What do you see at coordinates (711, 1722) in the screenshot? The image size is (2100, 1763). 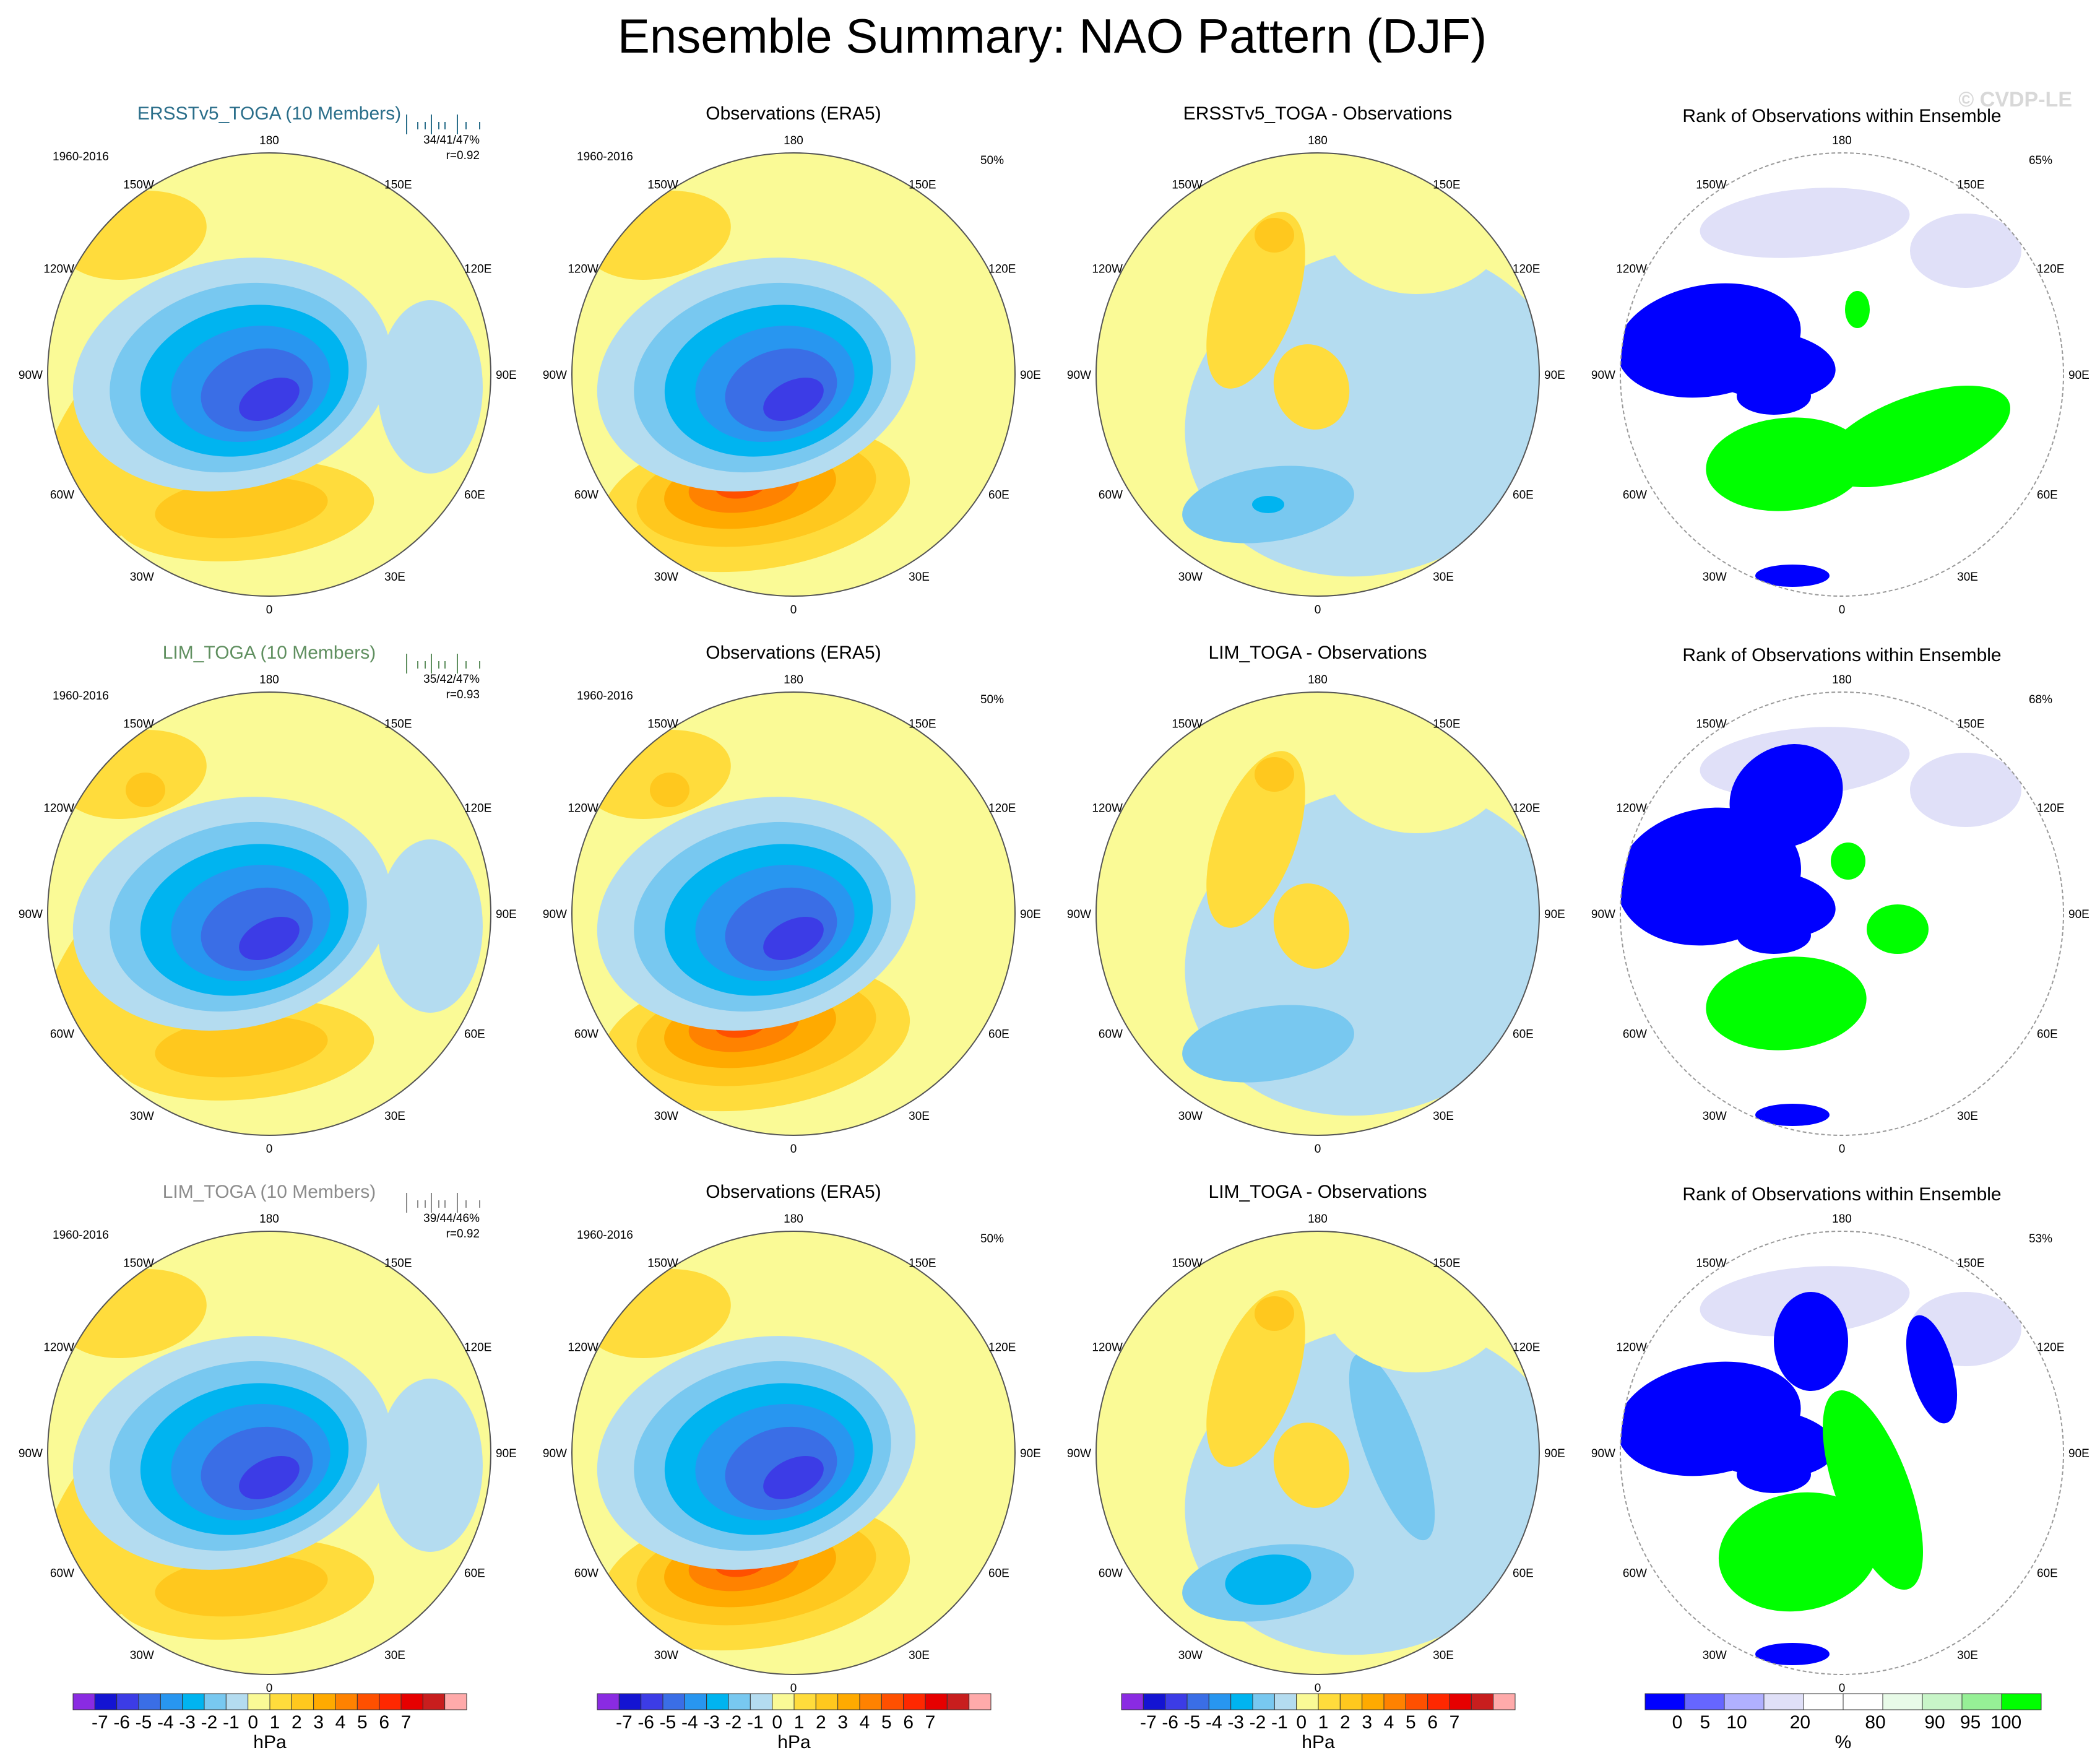 I see `colorbar-tick-label: -3` at bounding box center [711, 1722].